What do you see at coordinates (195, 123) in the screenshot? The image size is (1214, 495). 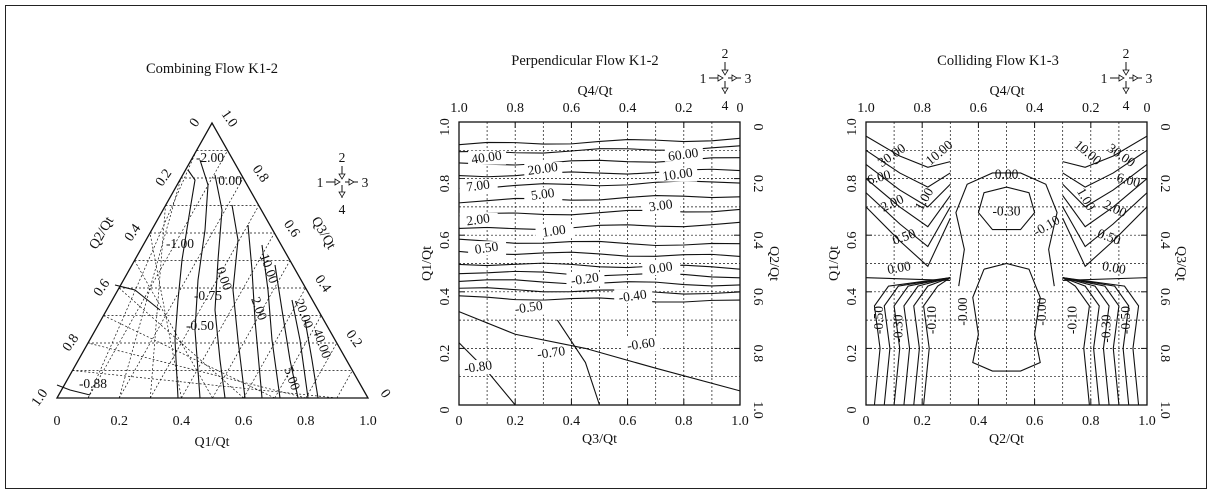 I see `left-tick-label: 0` at bounding box center [195, 123].